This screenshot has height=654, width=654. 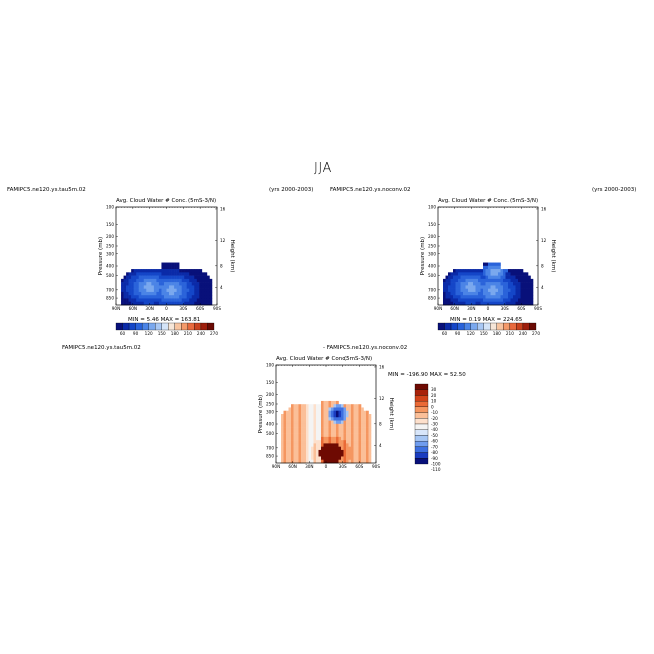 What do you see at coordinates (486, 320) in the screenshot?
I see `panel2-minmax: MIN = 0.19 MAX = 224.65` at bounding box center [486, 320].